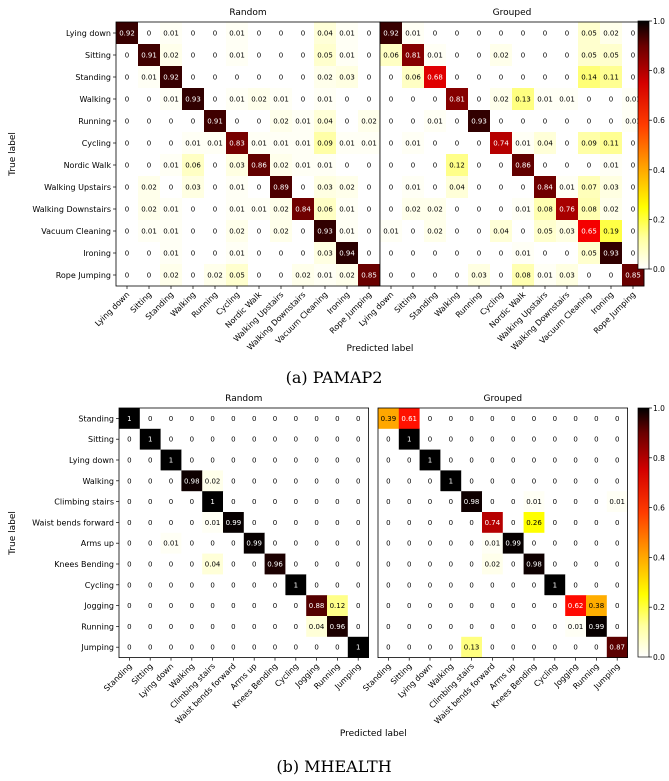 The width and height of the screenshot is (669, 781). What do you see at coordinates (127, 34) in the screenshot?
I see `cell-value: 0.92` at bounding box center [127, 34].